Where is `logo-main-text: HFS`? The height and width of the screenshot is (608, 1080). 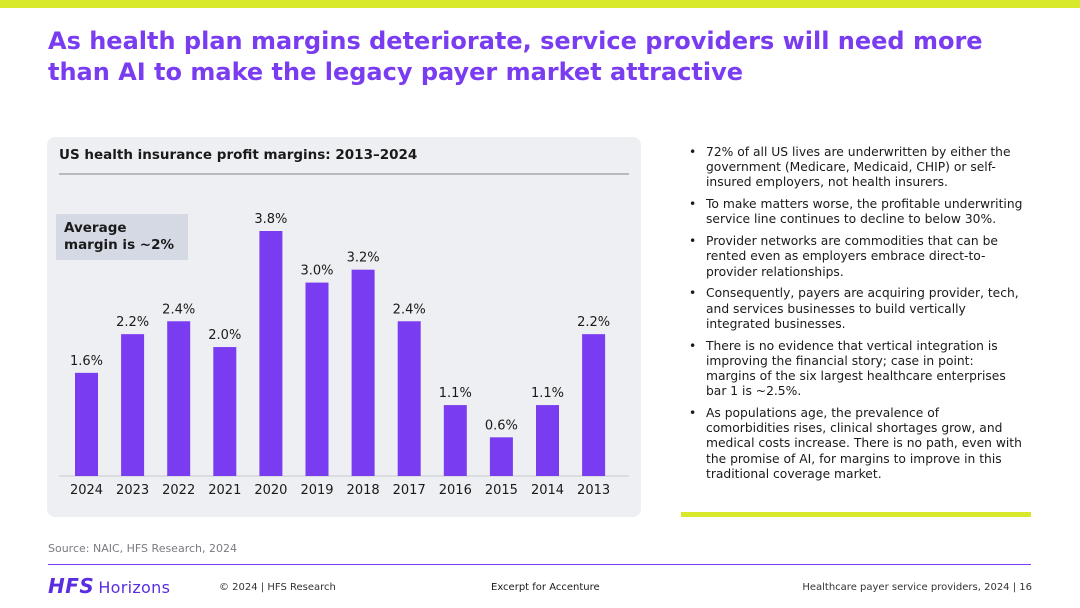 logo-main-text: HFS is located at coordinates (71, 586).